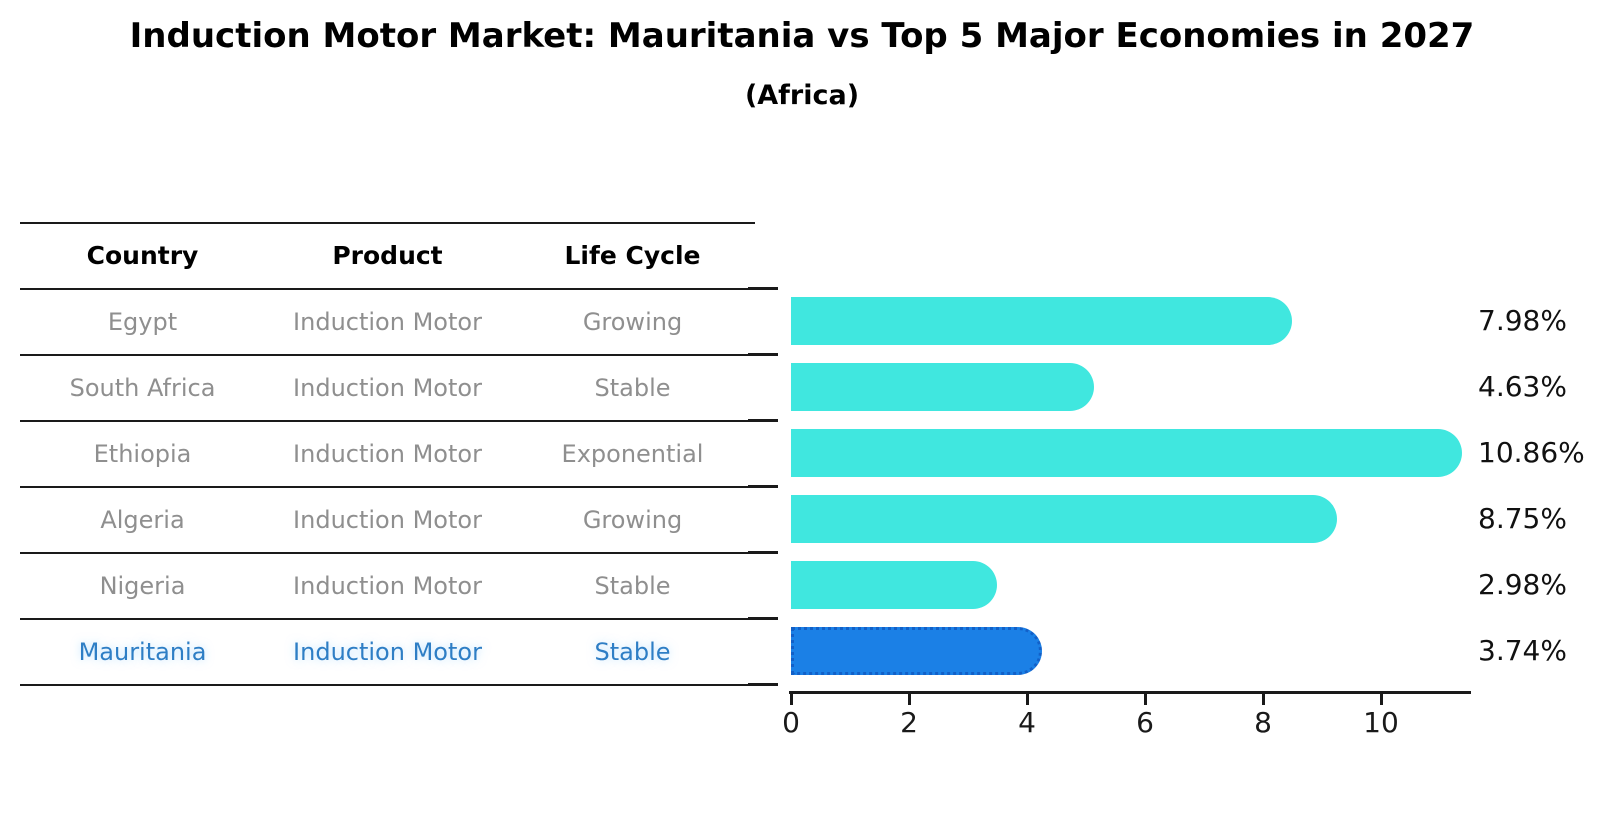  I want to click on table-row-ethiopia: Ethiopia Induction Motor Exponential, so click(387, 453).